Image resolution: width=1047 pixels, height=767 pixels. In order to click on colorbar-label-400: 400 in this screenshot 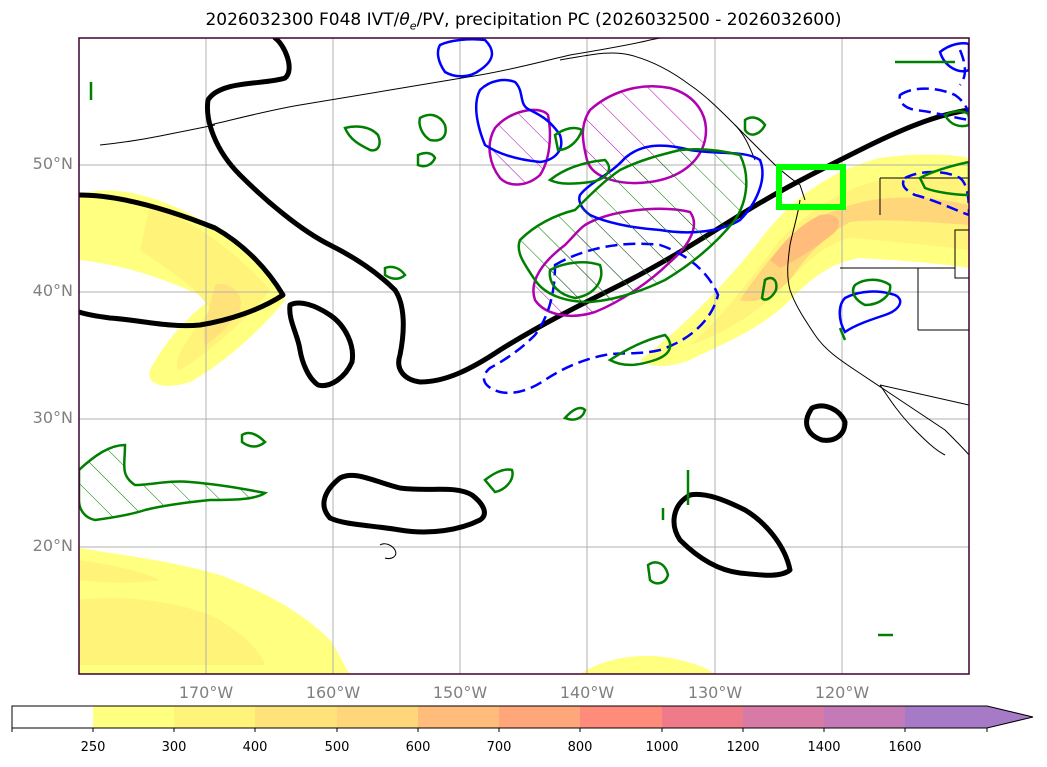, I will do `click(255, 747)`.